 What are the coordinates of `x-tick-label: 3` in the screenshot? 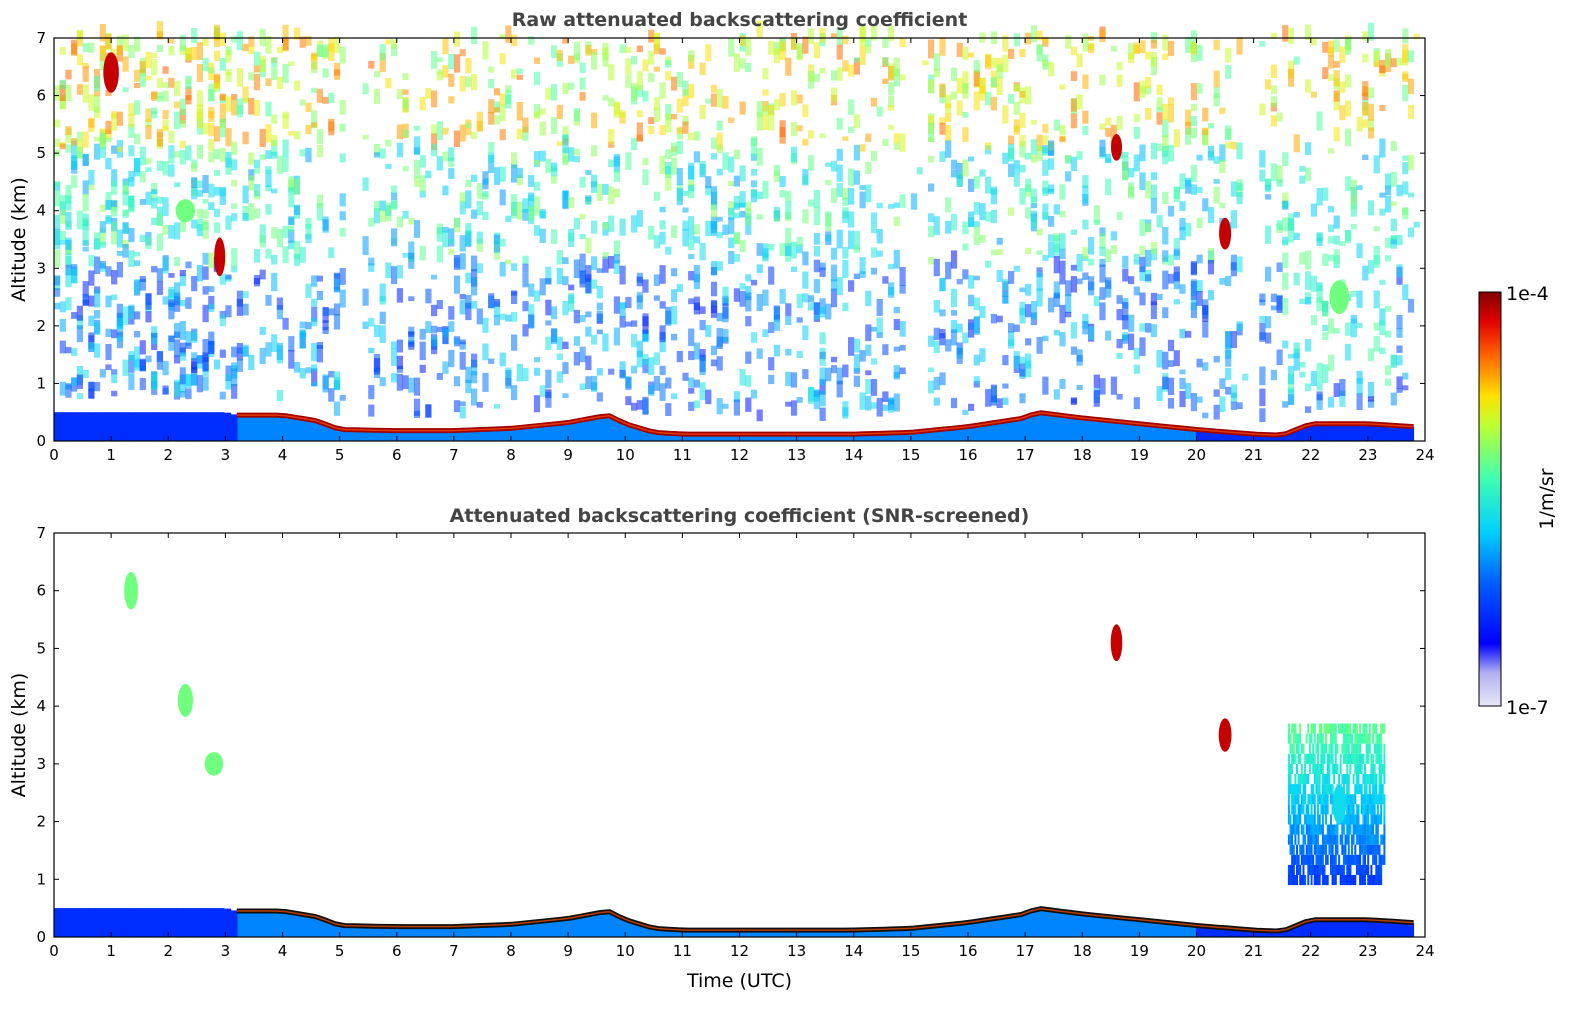 It's located at (226, 951).